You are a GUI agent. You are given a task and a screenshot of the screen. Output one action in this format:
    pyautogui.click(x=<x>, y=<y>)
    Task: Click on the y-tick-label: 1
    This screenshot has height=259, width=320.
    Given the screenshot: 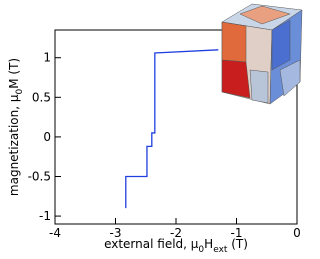 What is the action you would take?
    pyautogui.click(x=47, y=58)
    